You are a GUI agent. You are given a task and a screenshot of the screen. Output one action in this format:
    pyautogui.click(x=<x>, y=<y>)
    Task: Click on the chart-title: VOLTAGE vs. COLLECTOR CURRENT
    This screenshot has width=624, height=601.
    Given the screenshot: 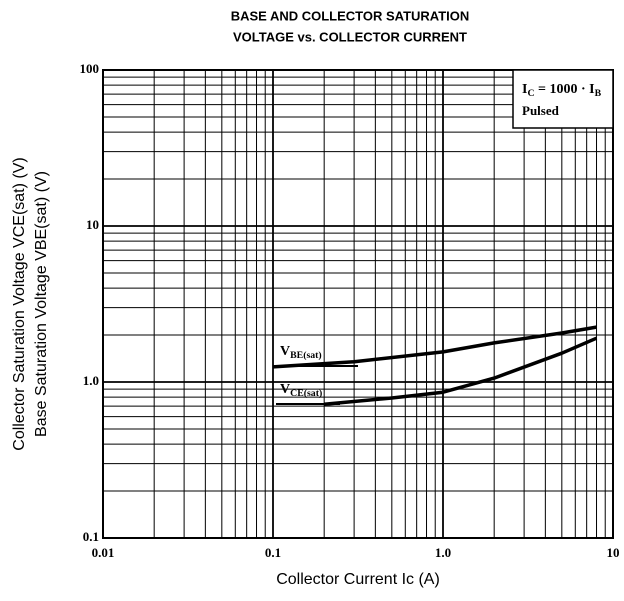 What is the action you would take?
    pyautogui.click(x=350, y=36)
    